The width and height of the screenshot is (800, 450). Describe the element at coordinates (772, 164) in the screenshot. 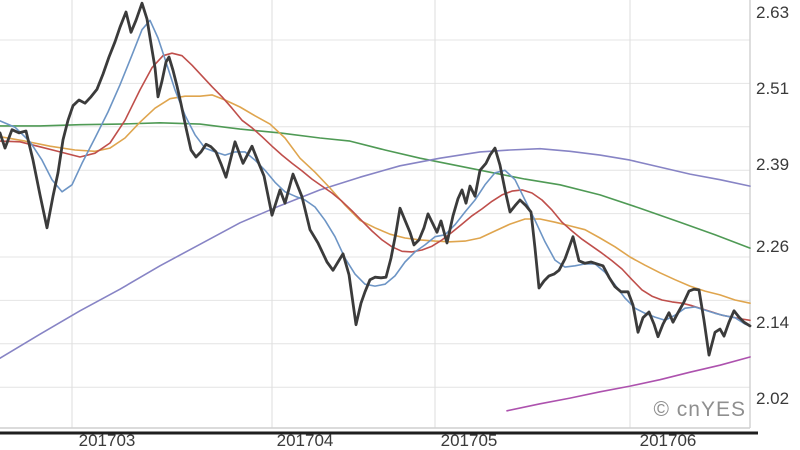

I see `y-axis-tick-label: 2.39` at that location.